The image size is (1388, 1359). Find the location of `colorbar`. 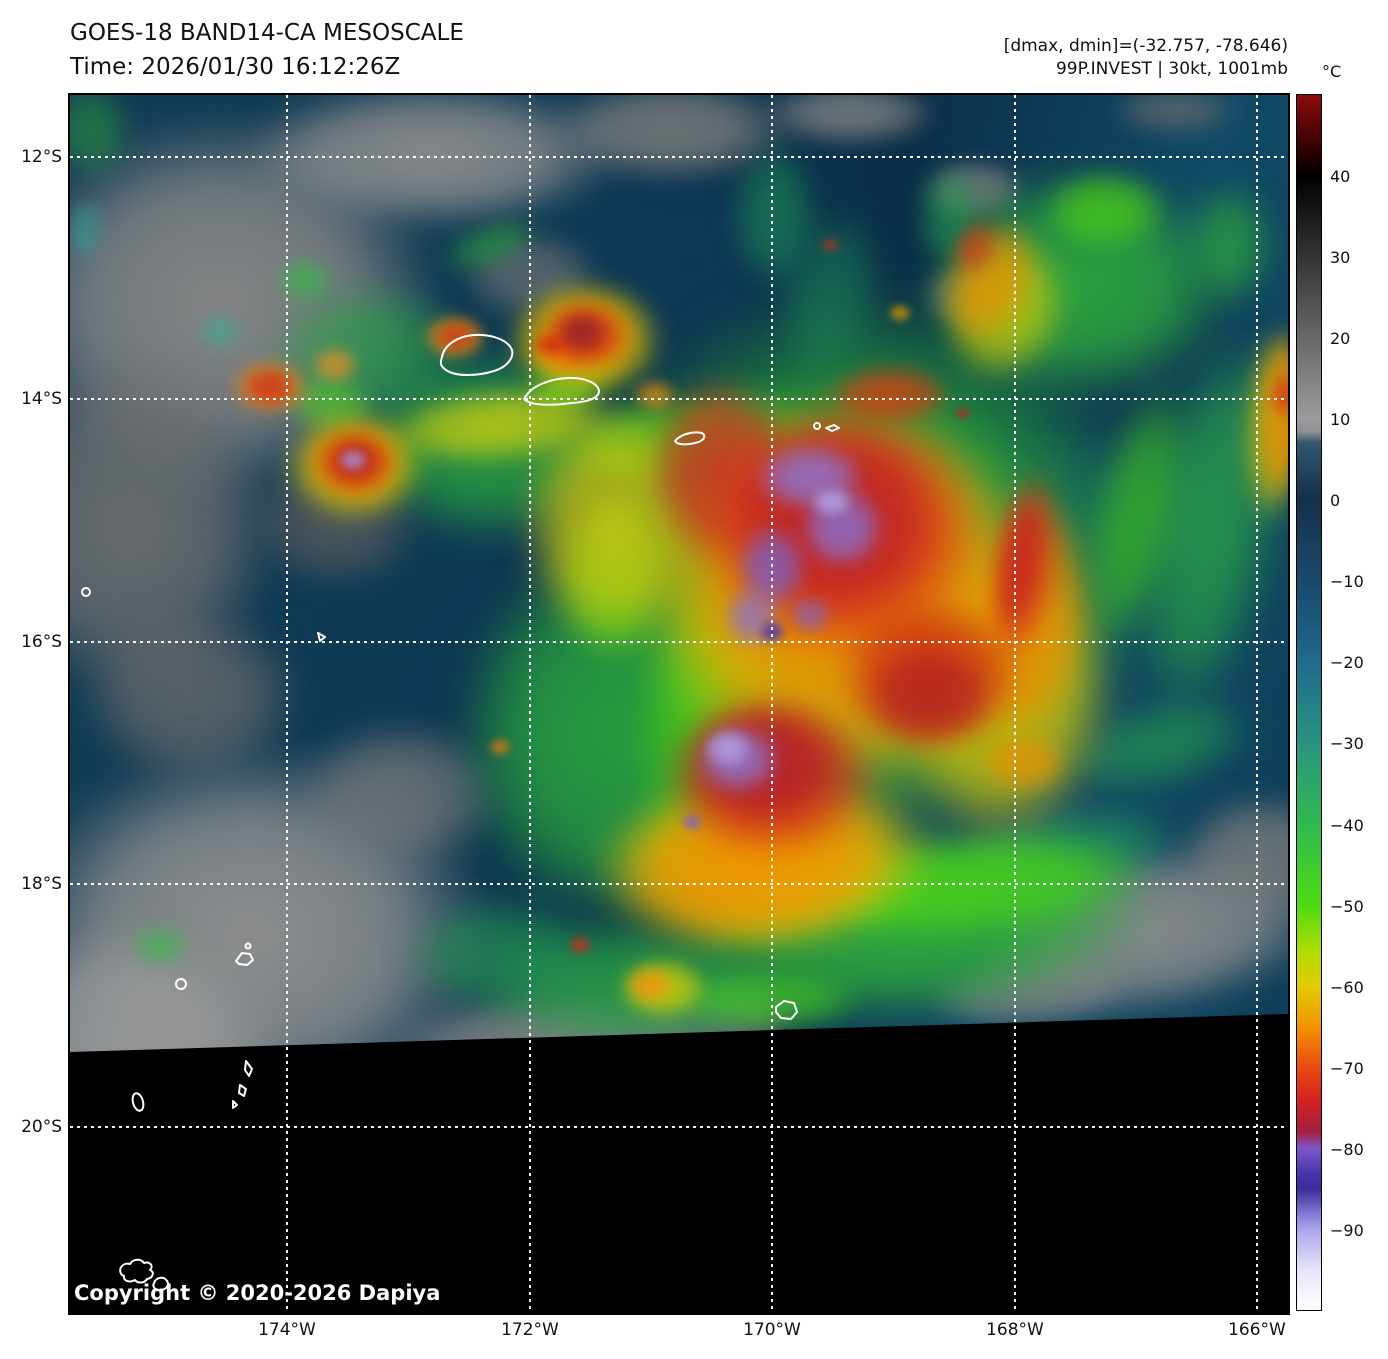

colorbar is located at coordinates (1309, 702).